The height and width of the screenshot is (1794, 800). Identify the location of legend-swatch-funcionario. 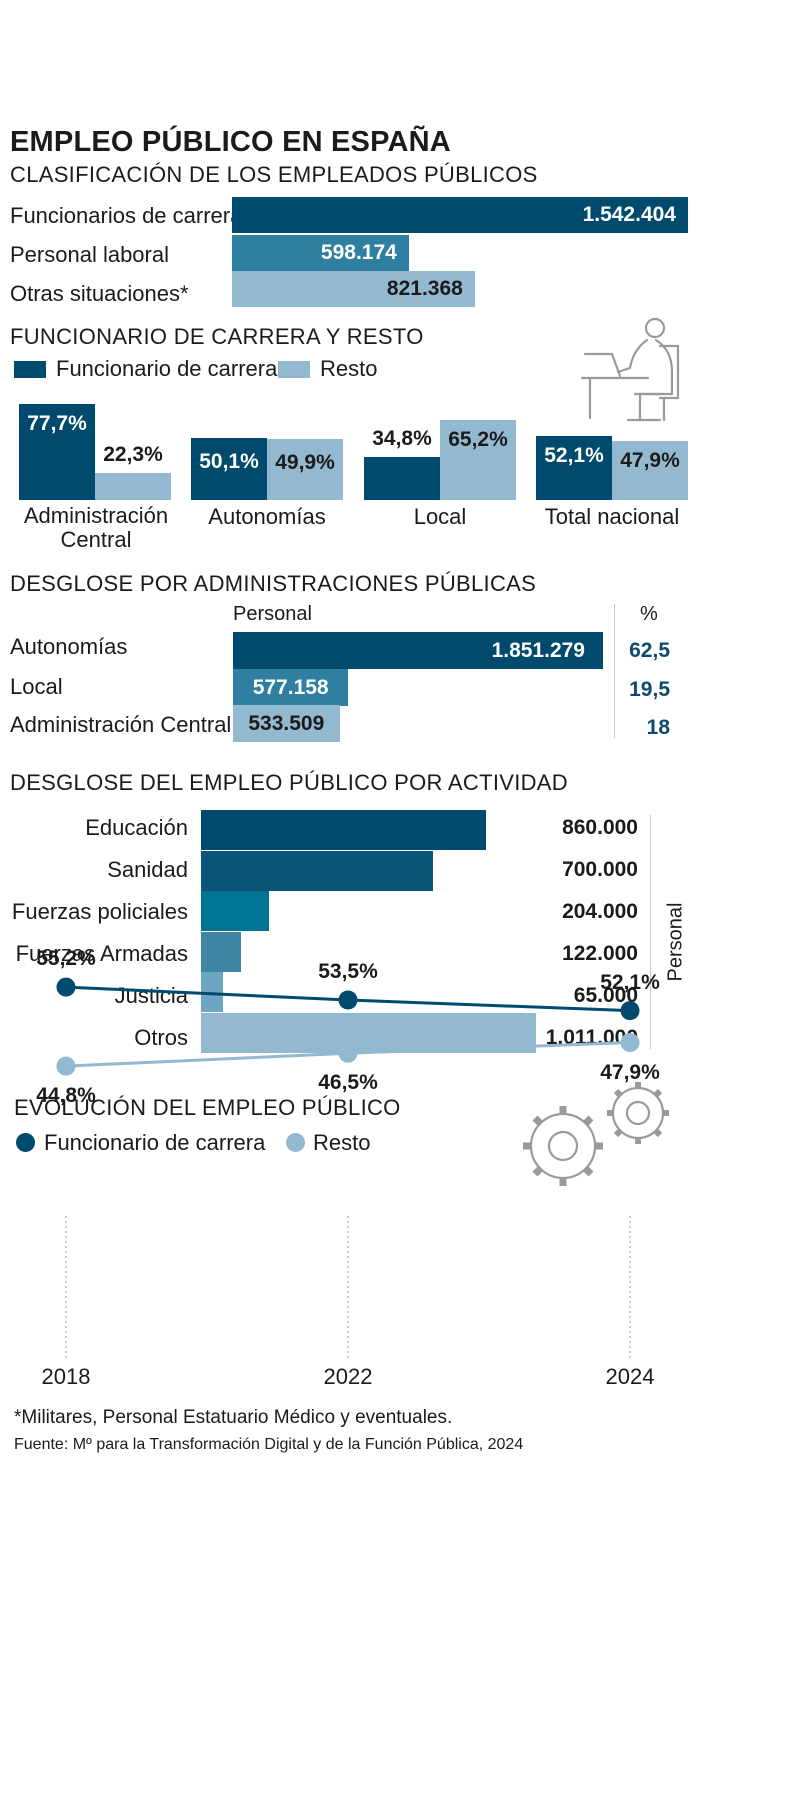
(30, 369).